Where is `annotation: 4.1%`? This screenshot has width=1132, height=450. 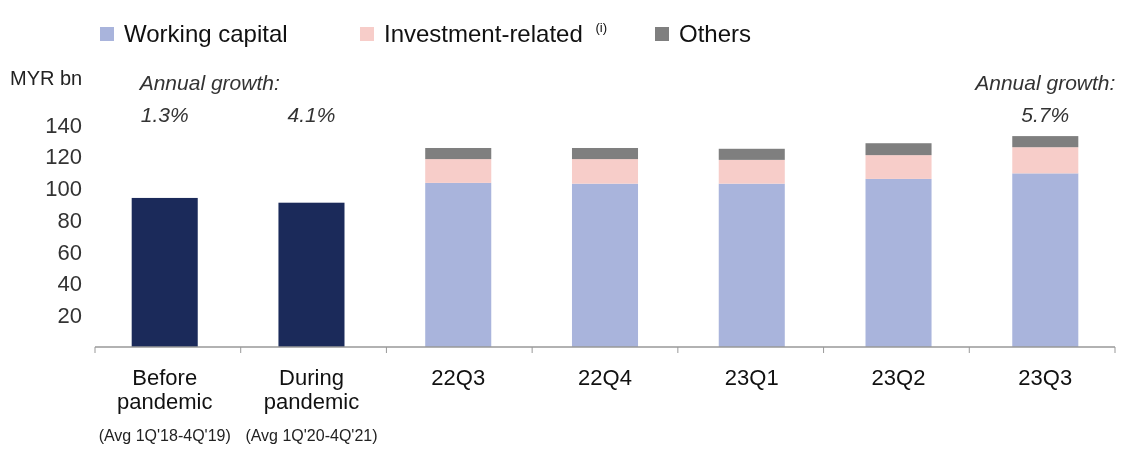 annotation: 4.1% is located at coordinates (311, 114).